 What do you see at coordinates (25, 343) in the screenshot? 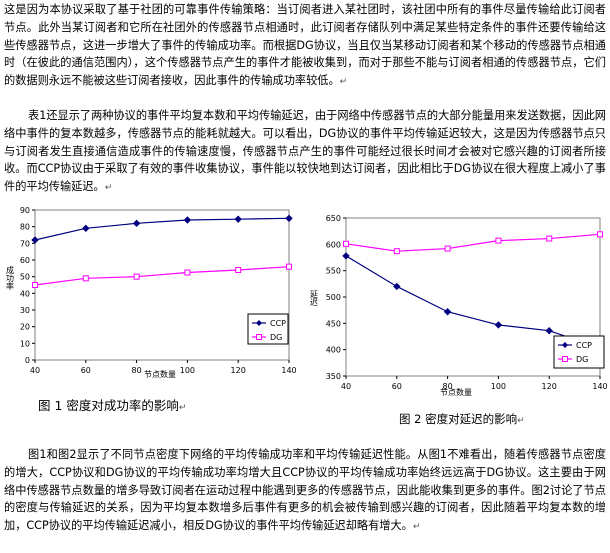
I see `y-tick-label: 10` at bounding box center [25, 343].